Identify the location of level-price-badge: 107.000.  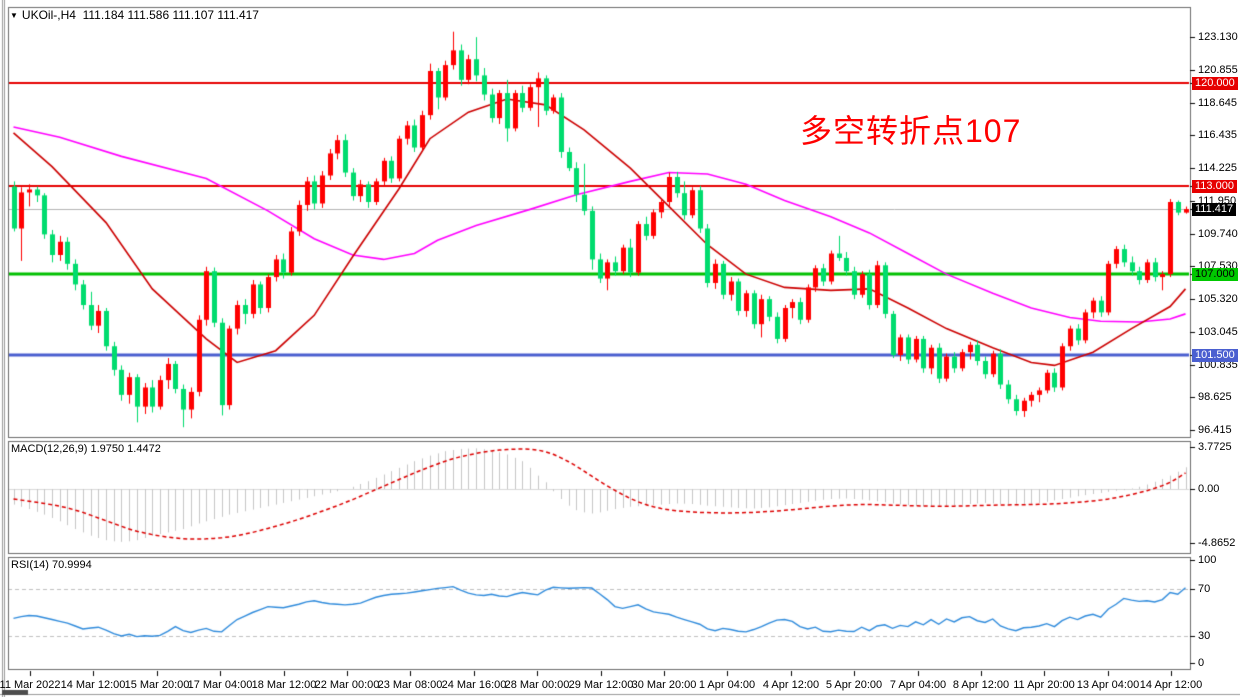
(1215, 274).